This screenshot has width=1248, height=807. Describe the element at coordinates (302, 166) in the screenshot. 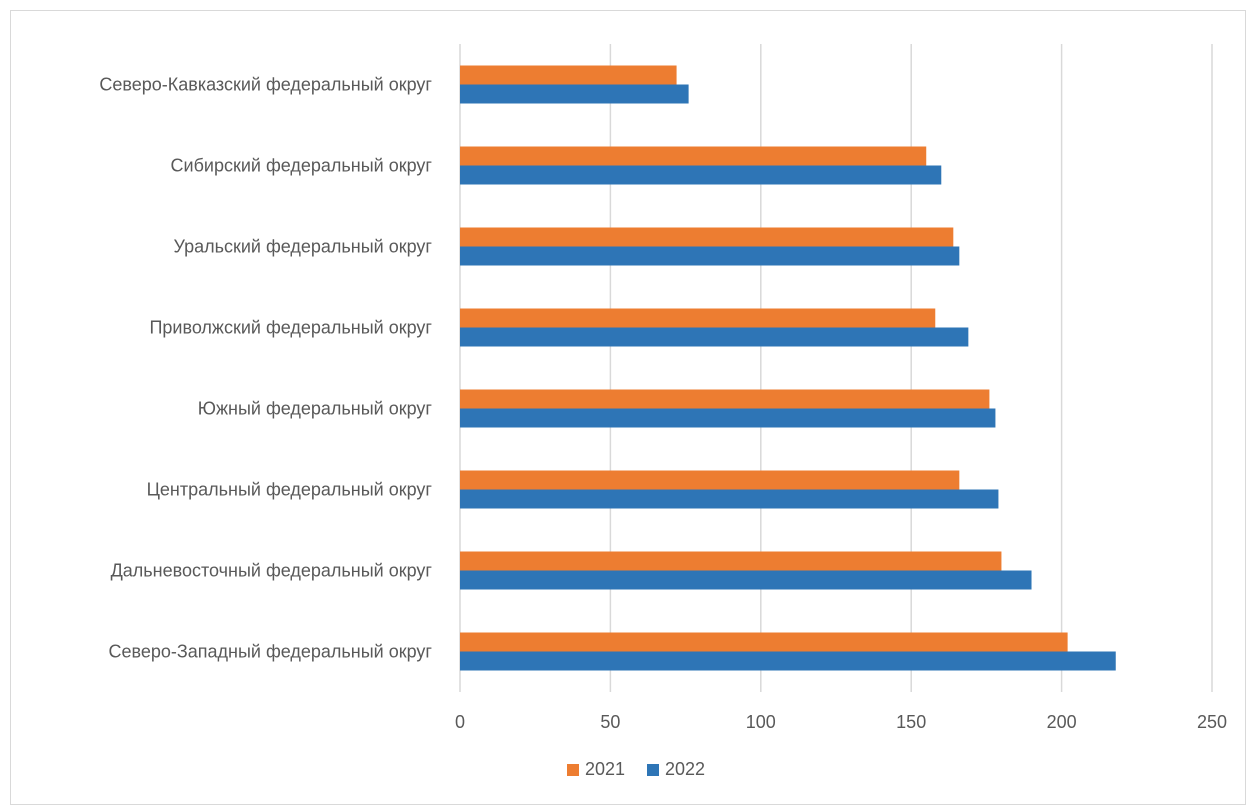

I see `category-label: Сибирский федеральный округ` at that location.